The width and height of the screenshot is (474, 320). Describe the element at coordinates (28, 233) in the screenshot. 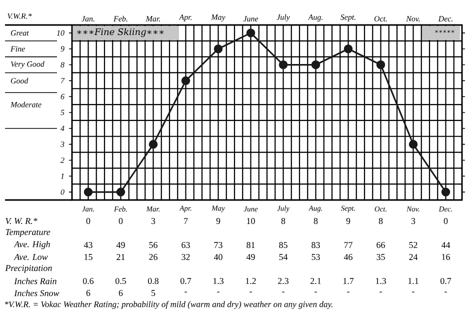

I see `text: Temperature` at that location.